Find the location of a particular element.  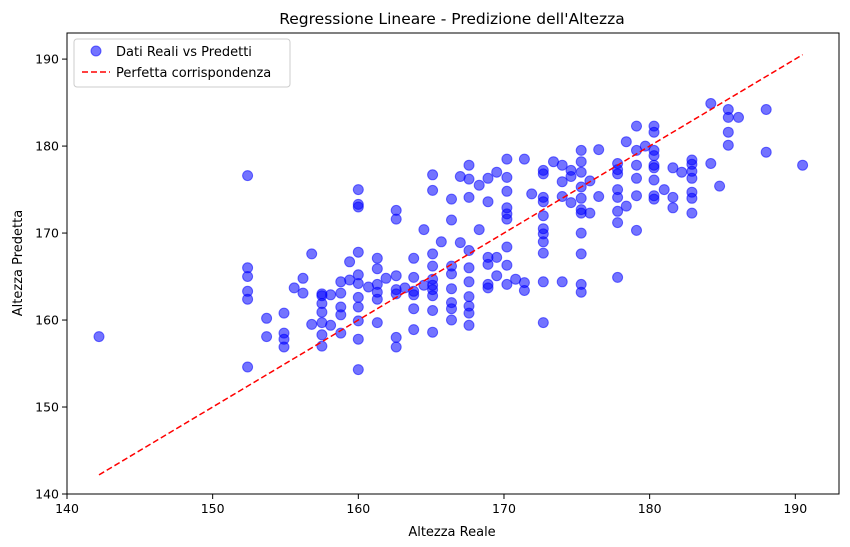

y-tick-label: 190 is located at coordinates (47, 59).